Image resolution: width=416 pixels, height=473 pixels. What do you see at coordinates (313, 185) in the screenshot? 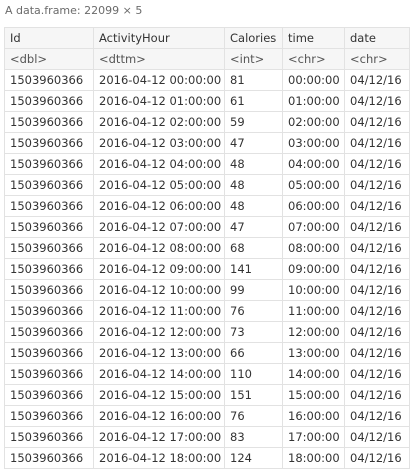
I see `cell-time: 05:00:00` at bounding box center [313, 185].